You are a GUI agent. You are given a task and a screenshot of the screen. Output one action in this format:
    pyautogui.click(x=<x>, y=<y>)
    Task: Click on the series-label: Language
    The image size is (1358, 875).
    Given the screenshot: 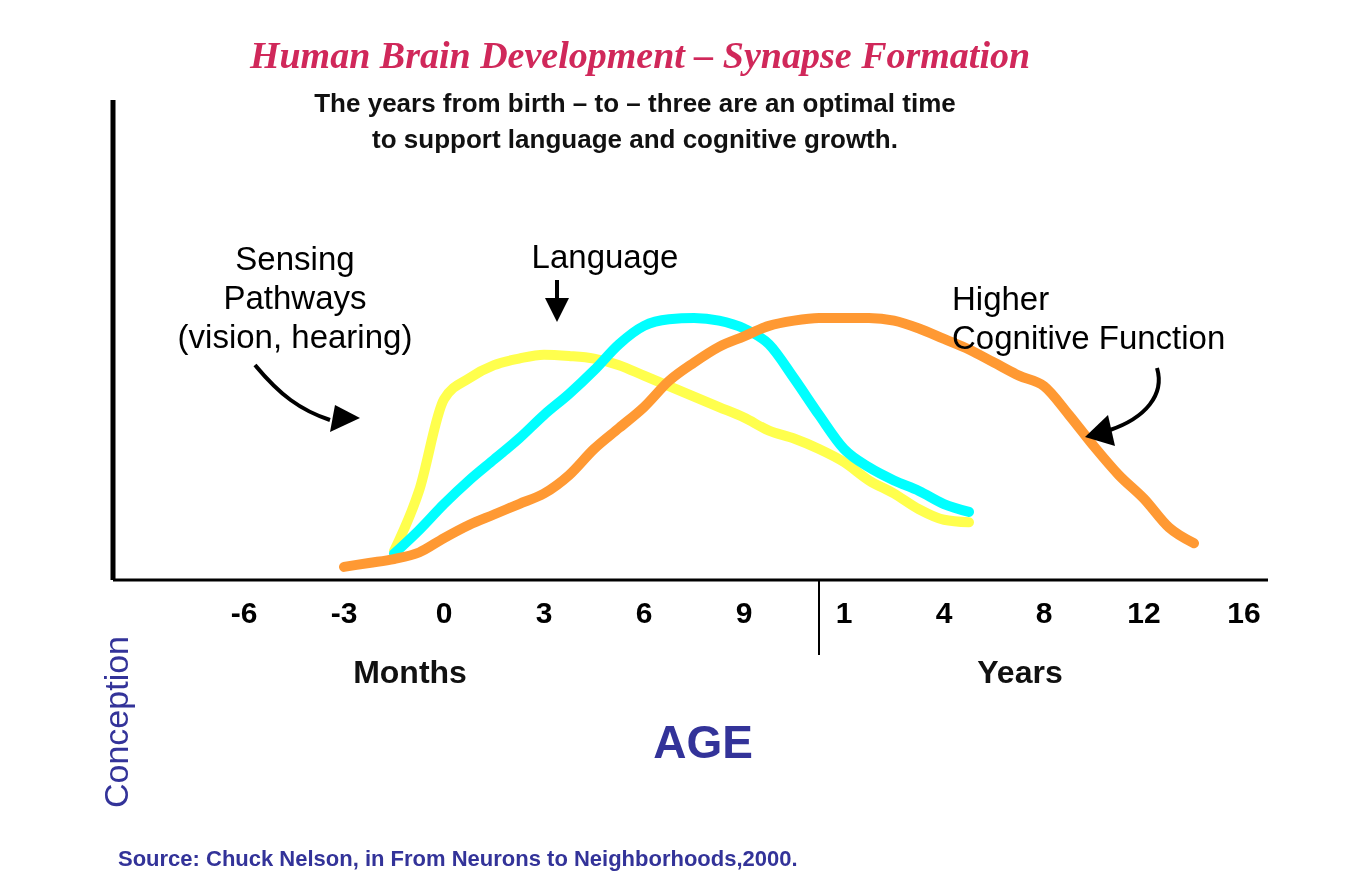 What is the action you would take?
    pyautogui.click(x=605, y=256)
    